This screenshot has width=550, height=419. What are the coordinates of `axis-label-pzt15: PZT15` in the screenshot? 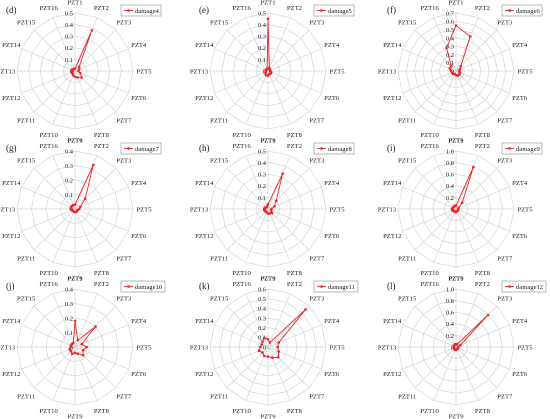 It's located at (407, 161).